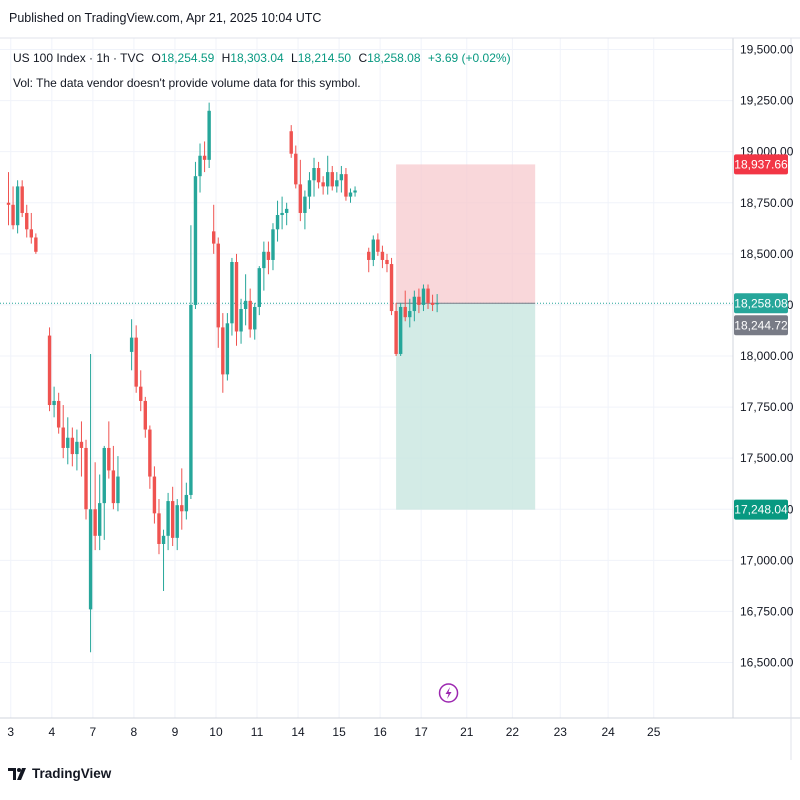 This screenshot has width=800, height=800. I want to click on legend-low-label: L, so click(294, 58).